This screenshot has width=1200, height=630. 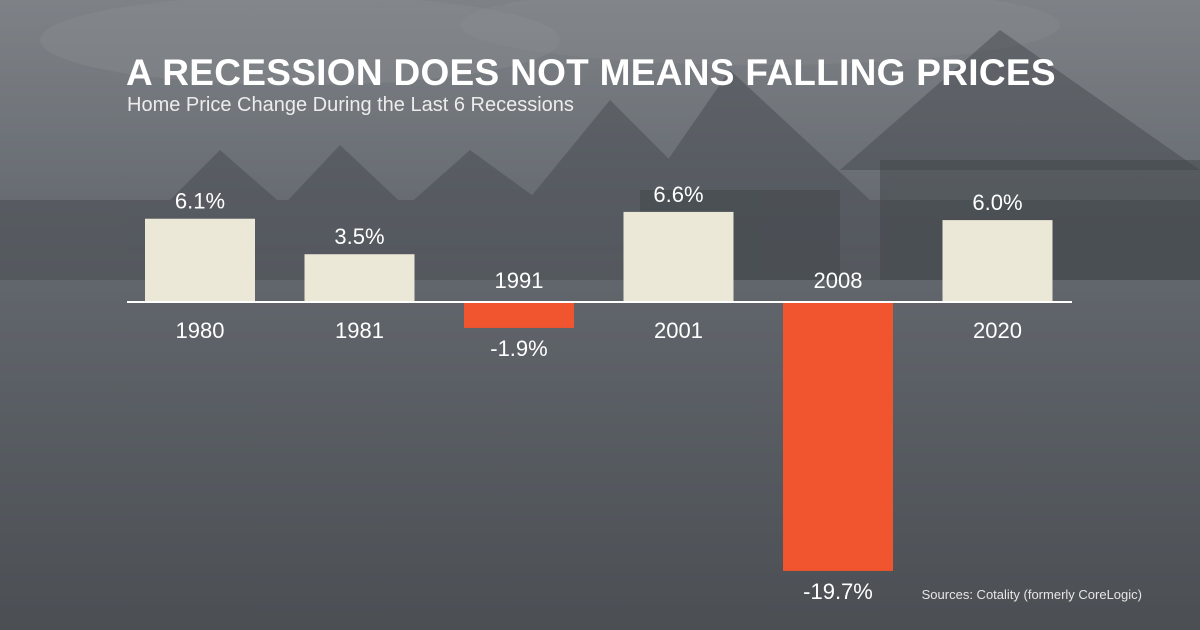 I want to click on value-label-2001: 6.6%, so click(x=678, y=194).